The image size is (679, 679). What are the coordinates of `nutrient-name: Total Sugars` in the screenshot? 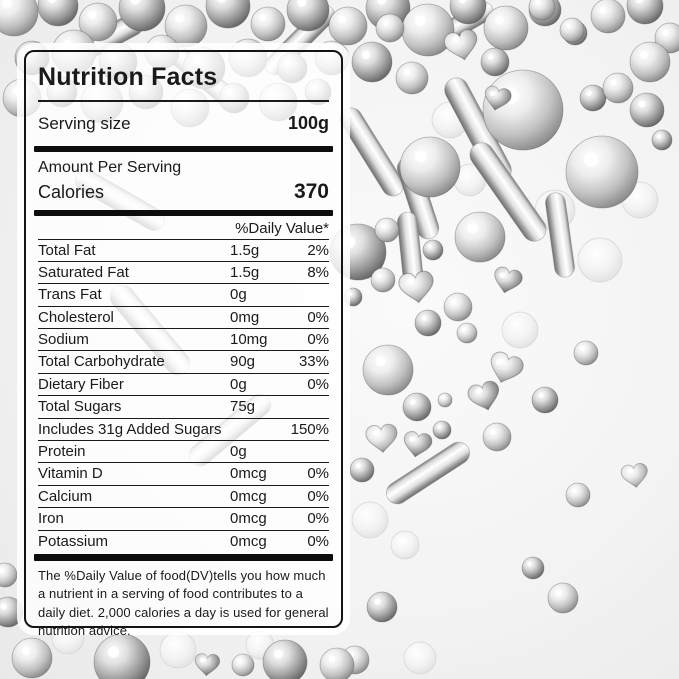 It's located at (80, 407).